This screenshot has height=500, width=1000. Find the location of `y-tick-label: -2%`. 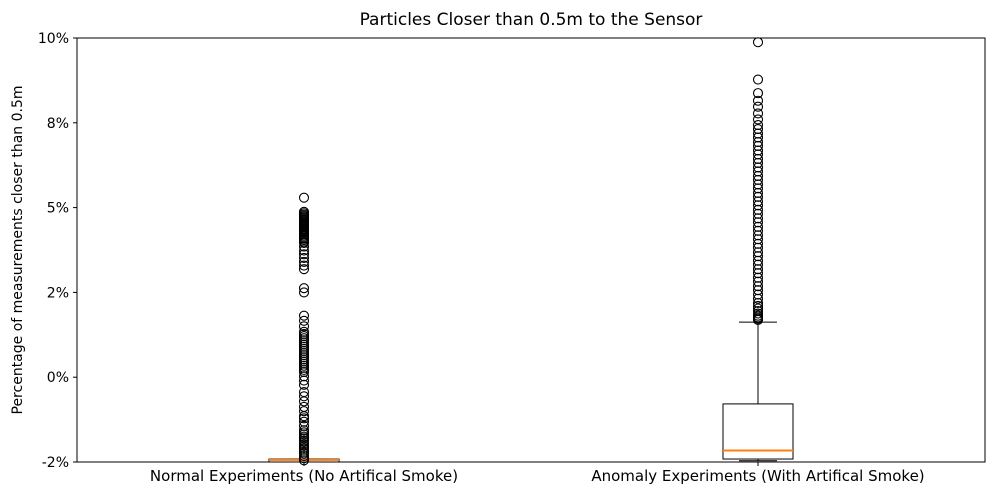

y-tick-label: -2% is located at coordinates (55, 463).